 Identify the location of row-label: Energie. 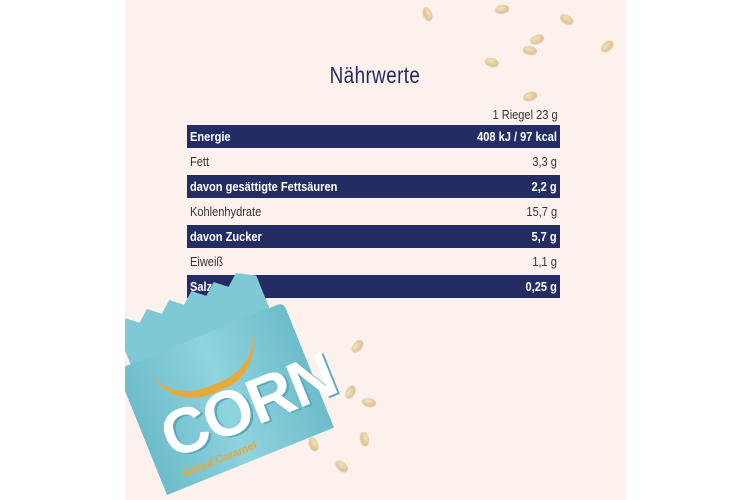
(210, 136).